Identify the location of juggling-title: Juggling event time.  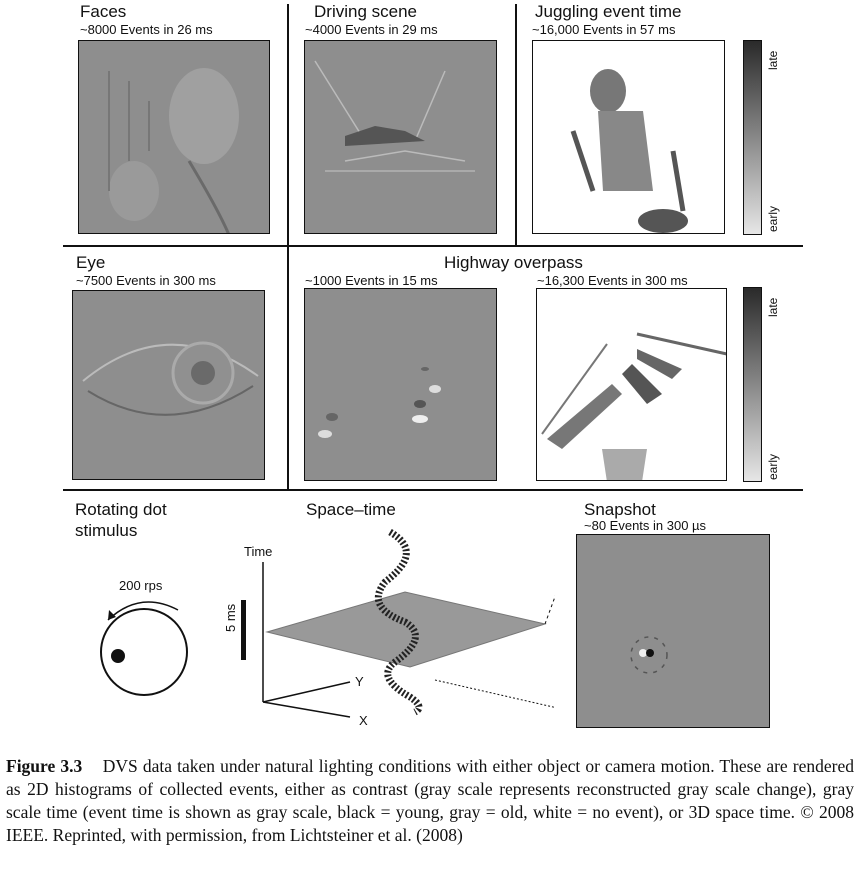
(608, 11).